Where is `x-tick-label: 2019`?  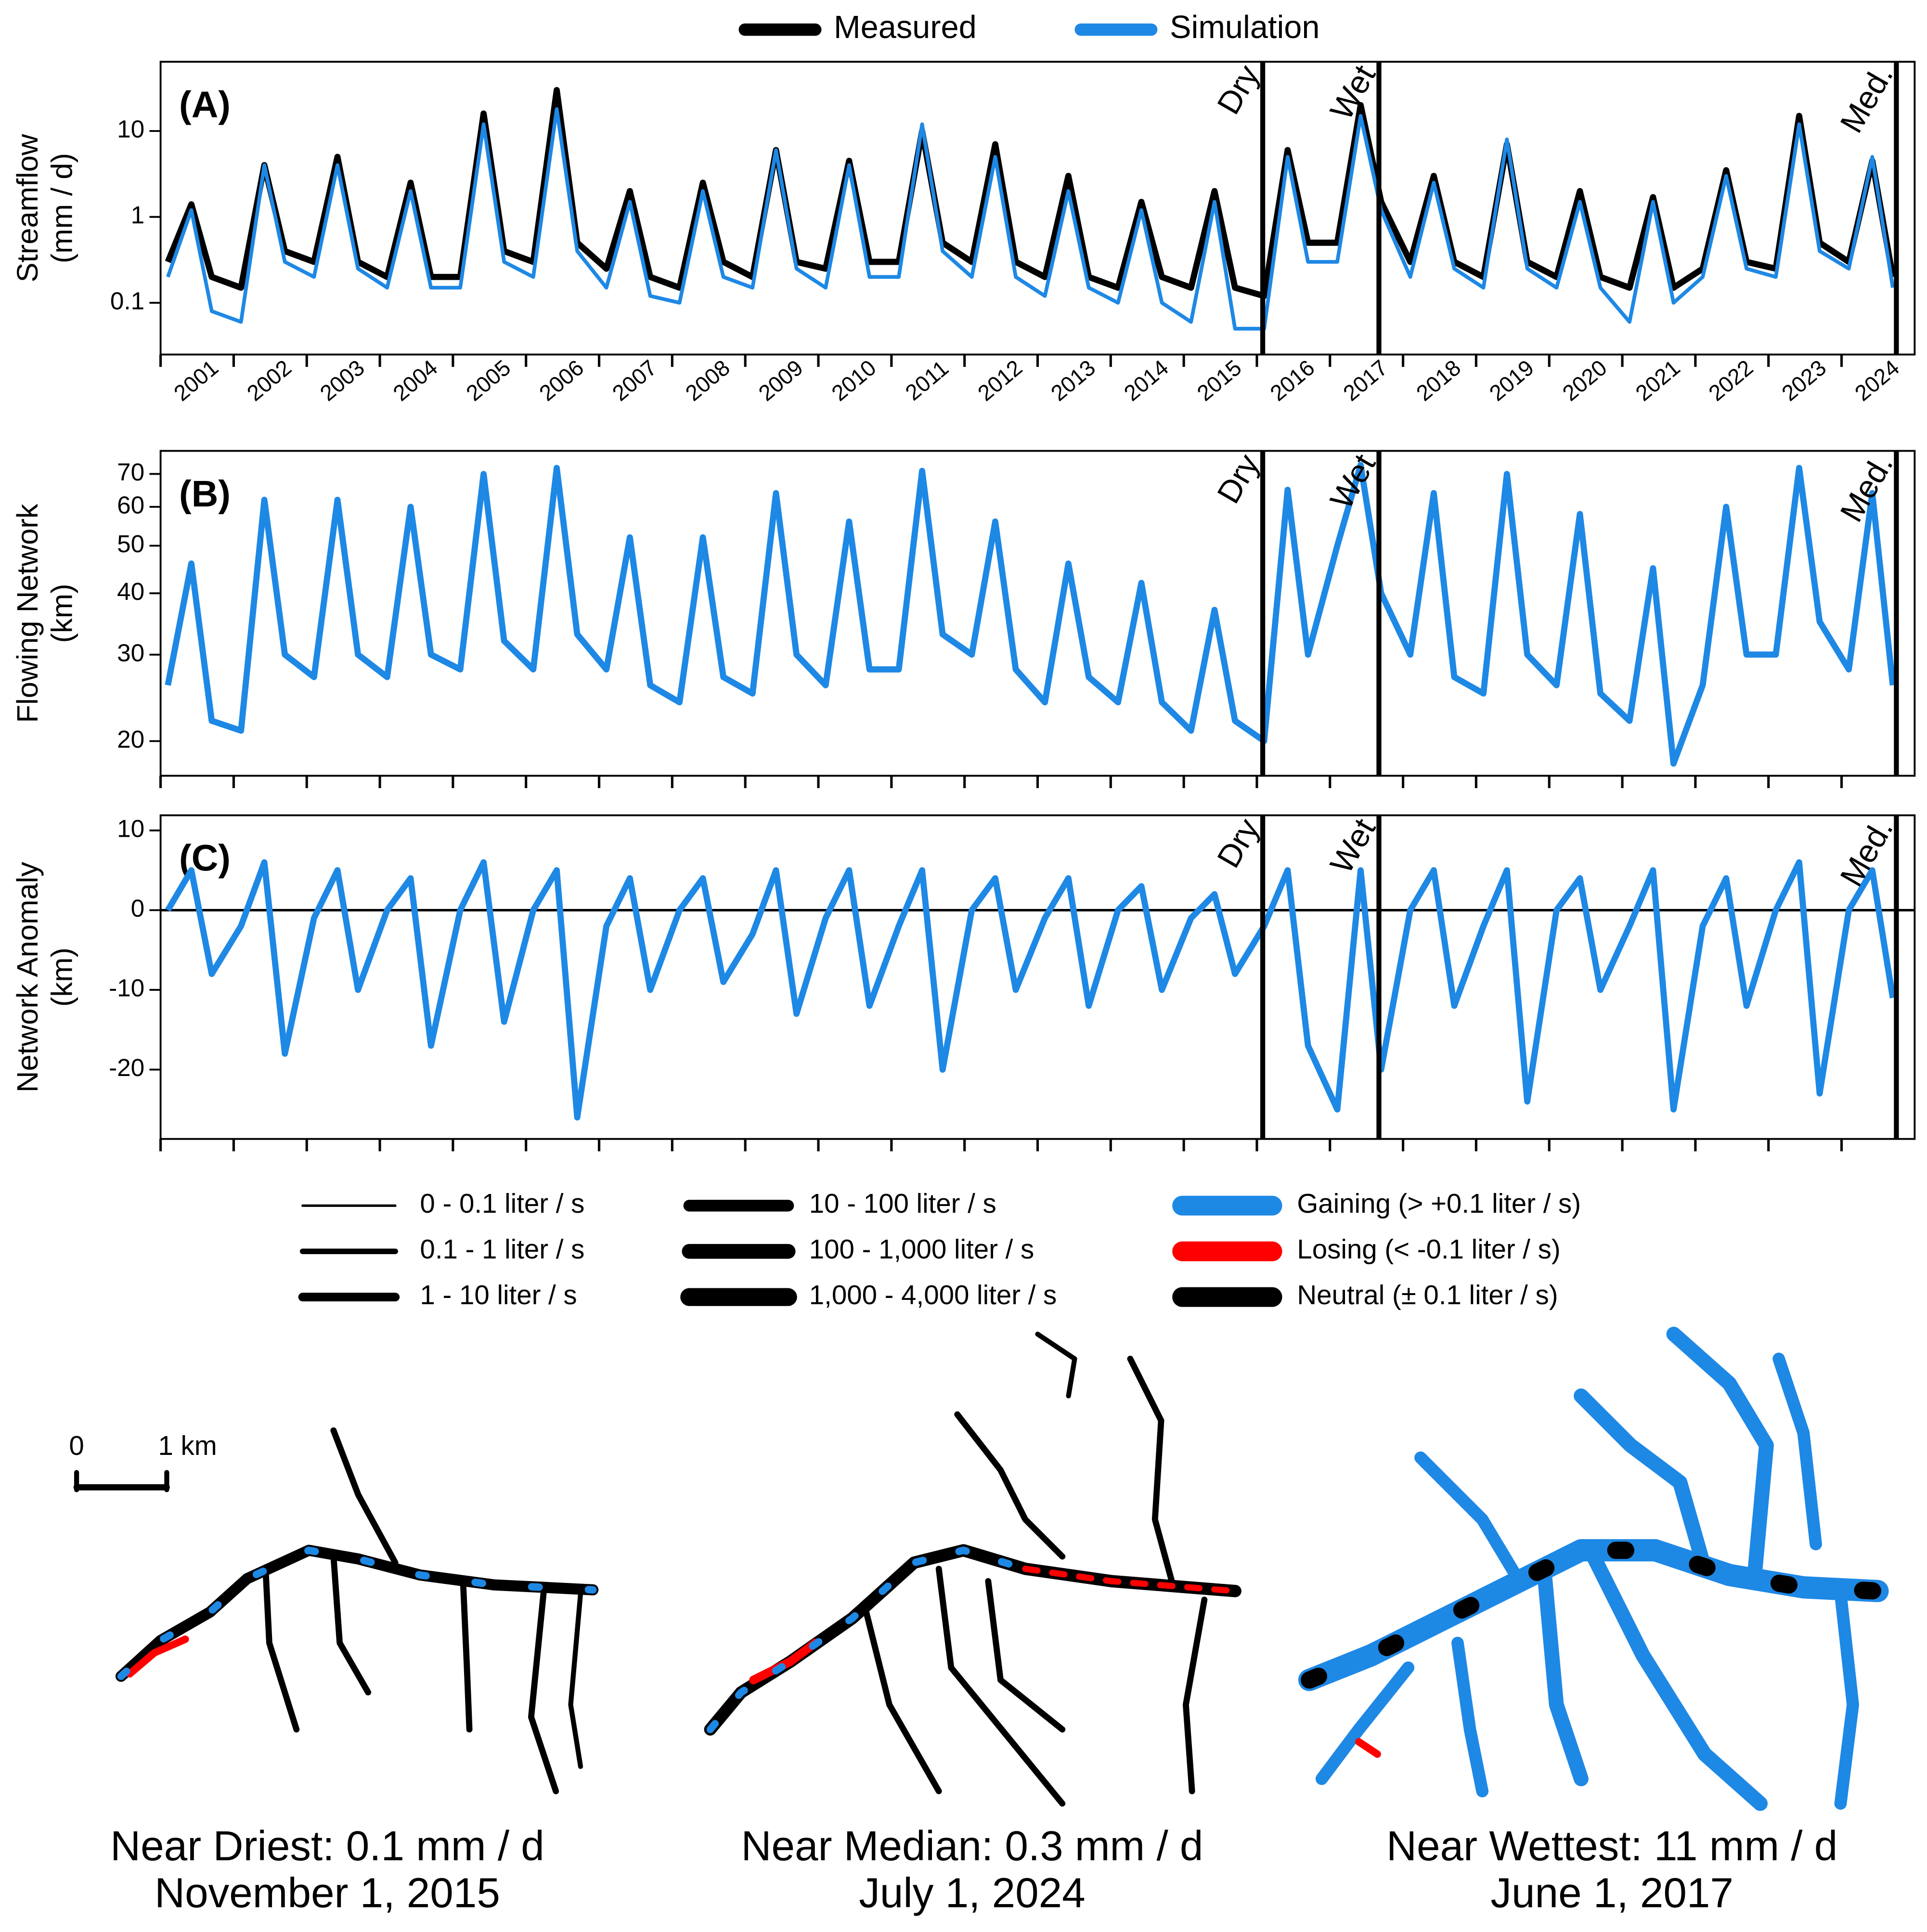 x-tick-label: 2019 is located at coordinates (1512, 380).